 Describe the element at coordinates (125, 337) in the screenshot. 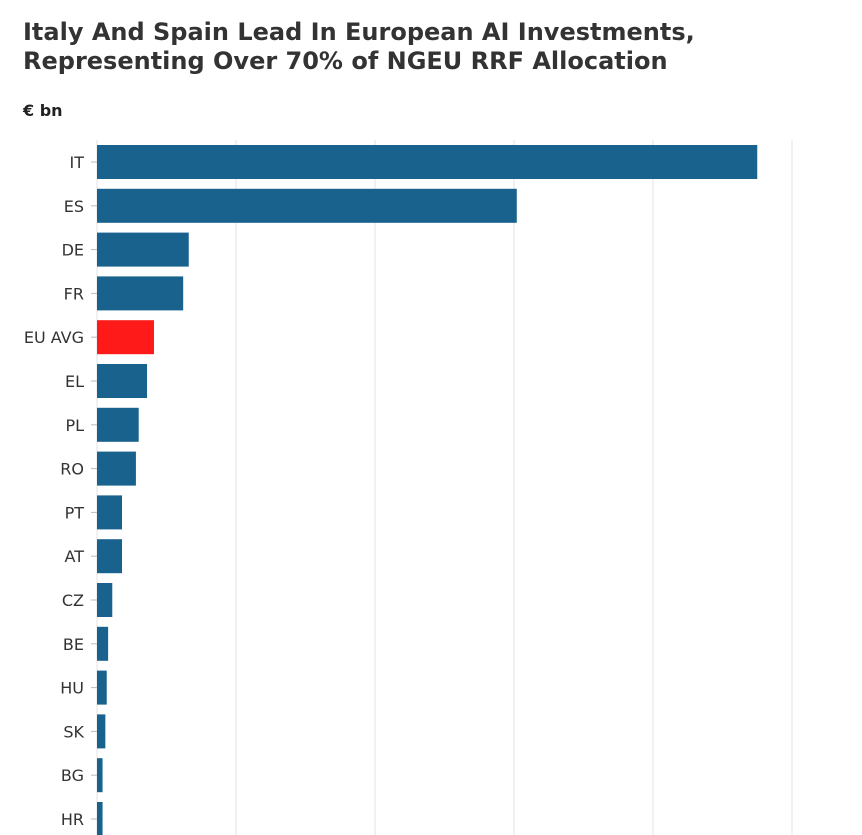

I see `bar-eu-avg` at that location.